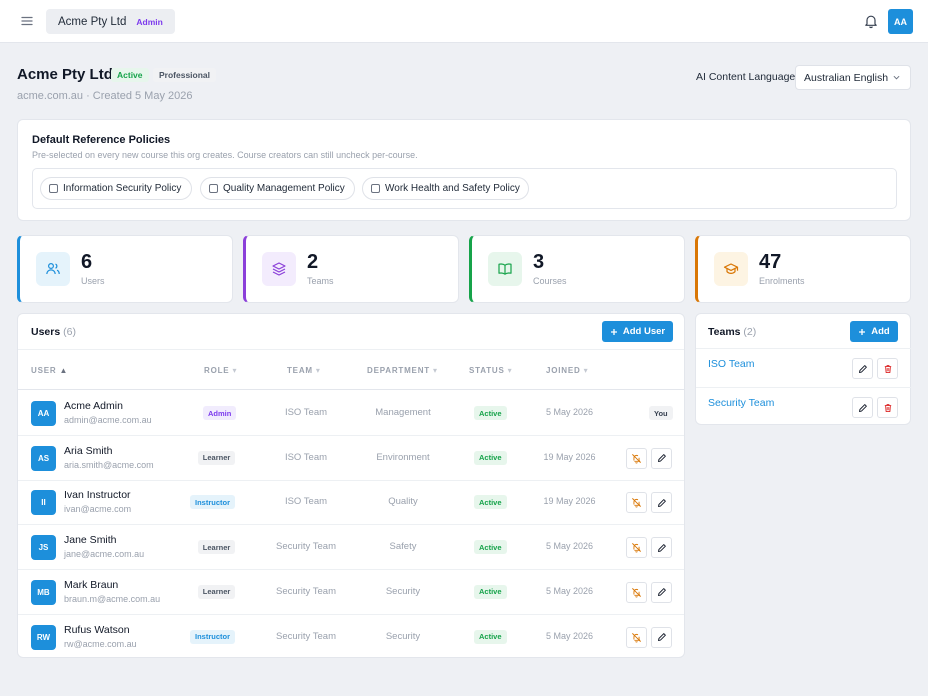  I want to click on stat-label: Courses, so click(550, 281).